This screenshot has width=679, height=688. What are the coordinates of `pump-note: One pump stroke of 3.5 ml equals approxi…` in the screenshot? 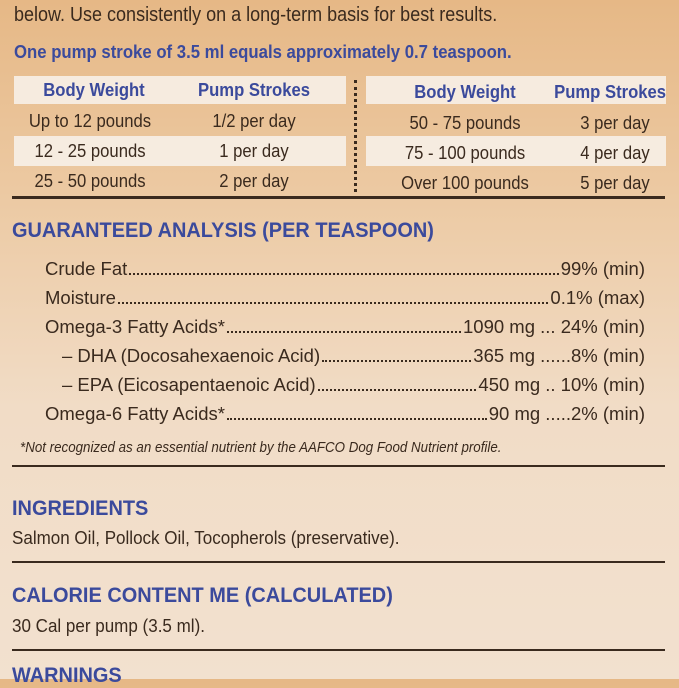 It's located at (263, 52).